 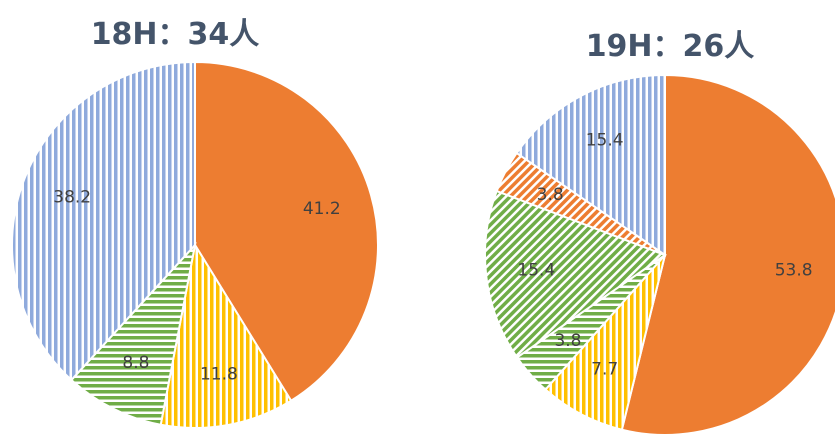 What do you see at coordinates (322, 209) in the screenshot?
I see `data-label: 41.2` at bounding box center [322, 209].